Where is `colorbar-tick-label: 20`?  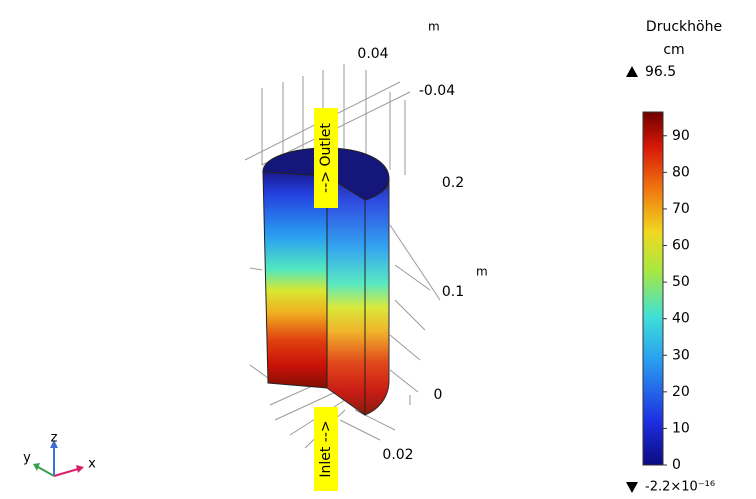 colorbar-tick-label: 20 is located at coordinates (681, 392).